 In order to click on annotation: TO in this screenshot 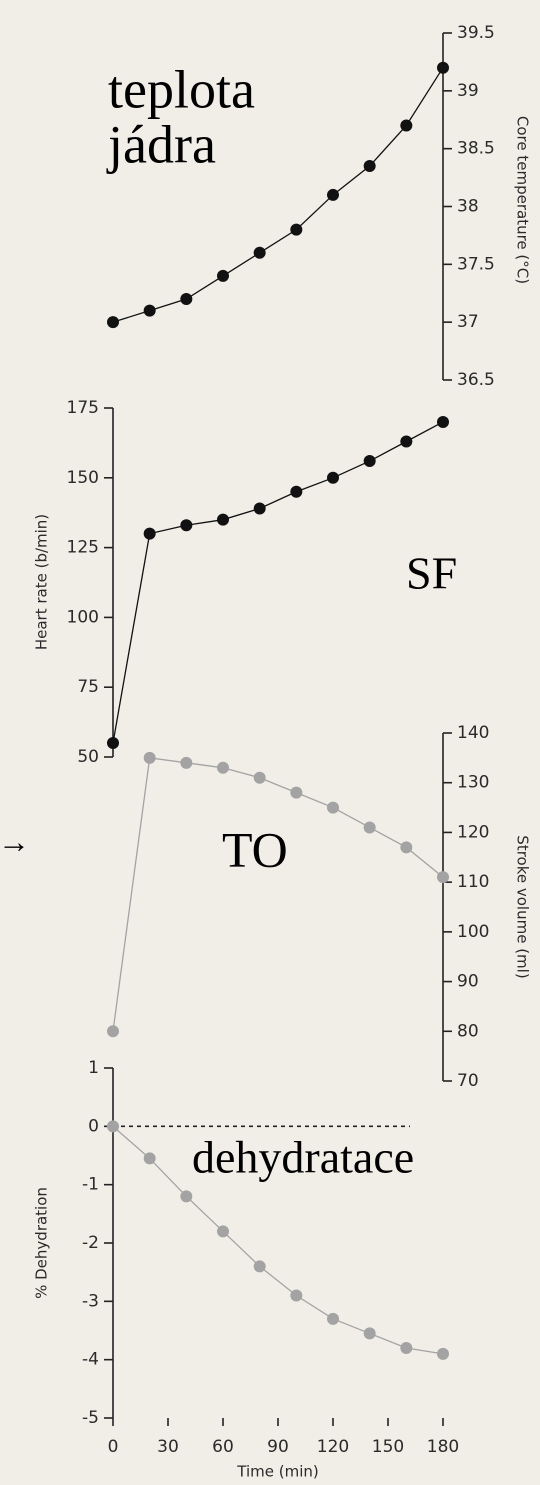, I will do `click(255, 849)`.